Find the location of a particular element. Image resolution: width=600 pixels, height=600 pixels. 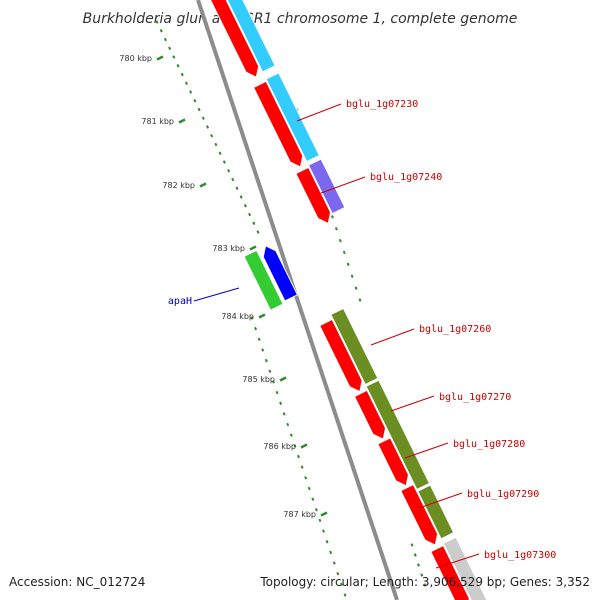

gene-label: bglu_1g07230 is located at coordinates (382, 104).